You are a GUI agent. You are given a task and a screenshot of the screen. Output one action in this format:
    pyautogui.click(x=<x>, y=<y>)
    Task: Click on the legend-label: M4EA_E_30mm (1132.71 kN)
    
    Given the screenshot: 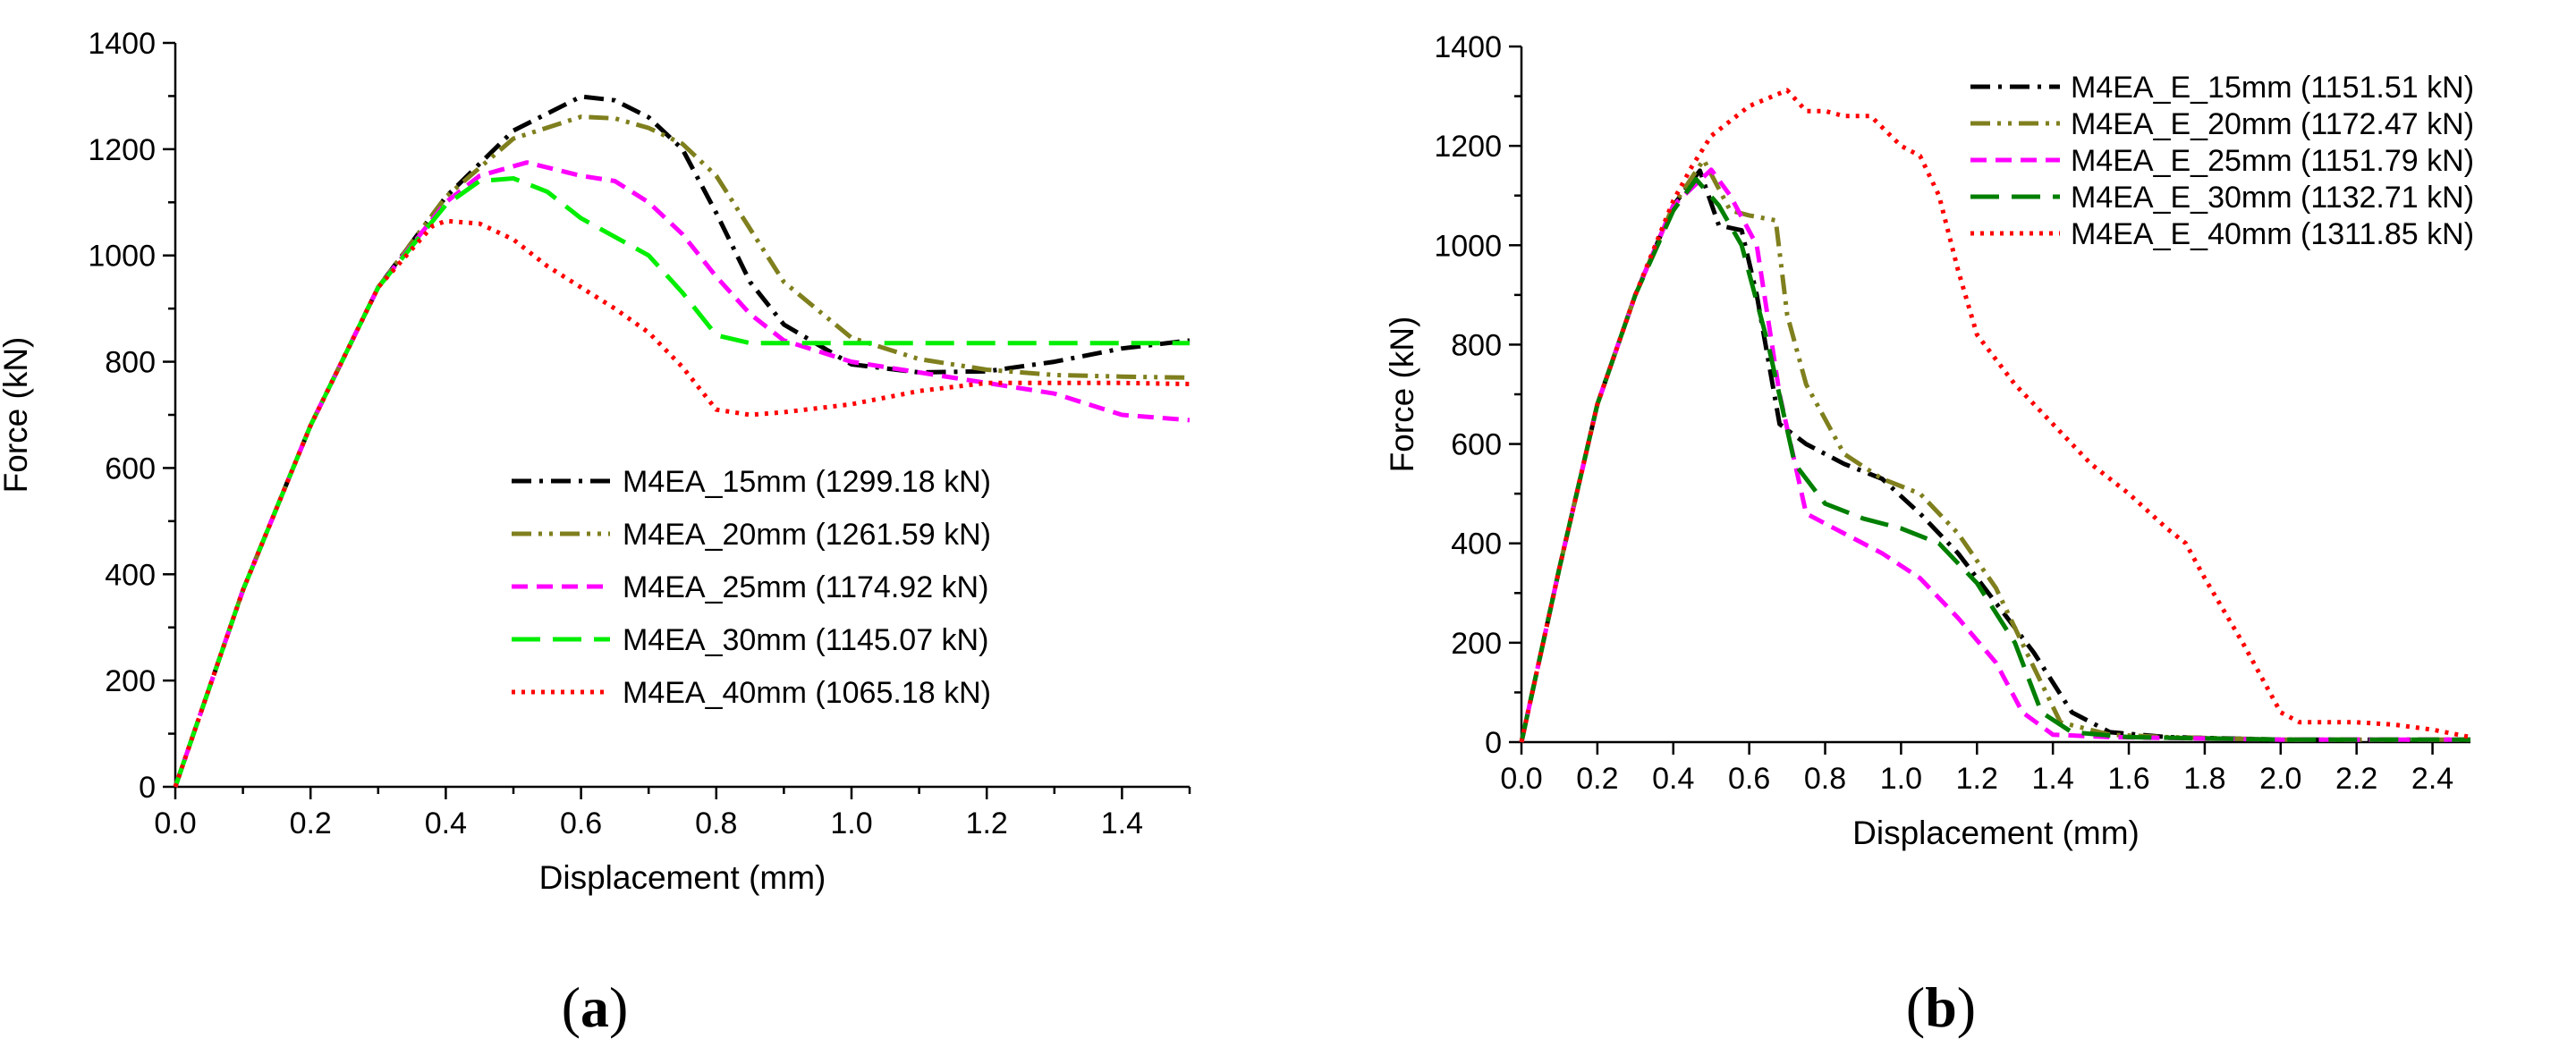 What is the action you would take?
    pyautogui.click(x=2272, y=198)
    